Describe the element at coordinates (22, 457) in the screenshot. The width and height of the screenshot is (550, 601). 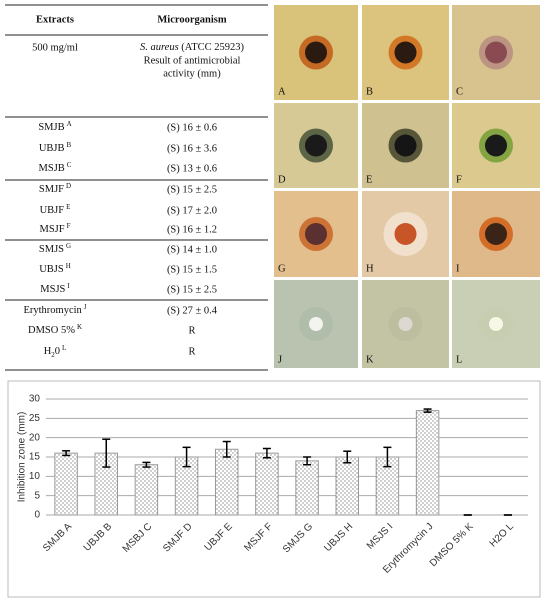
I see `y-axis-label: Inhibition zone (mm)` at that location.